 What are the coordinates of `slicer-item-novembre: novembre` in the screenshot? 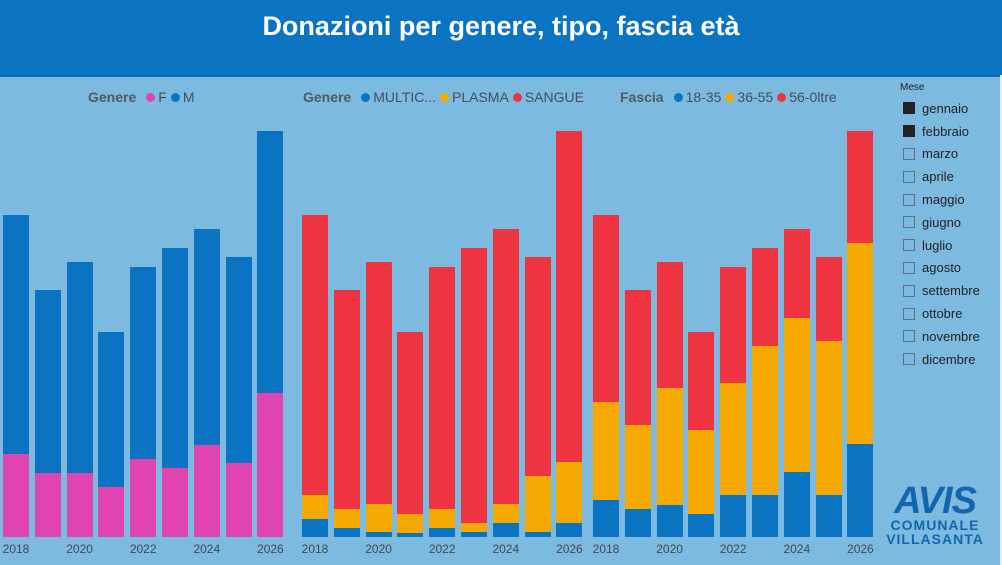 It's located at (950, 336).